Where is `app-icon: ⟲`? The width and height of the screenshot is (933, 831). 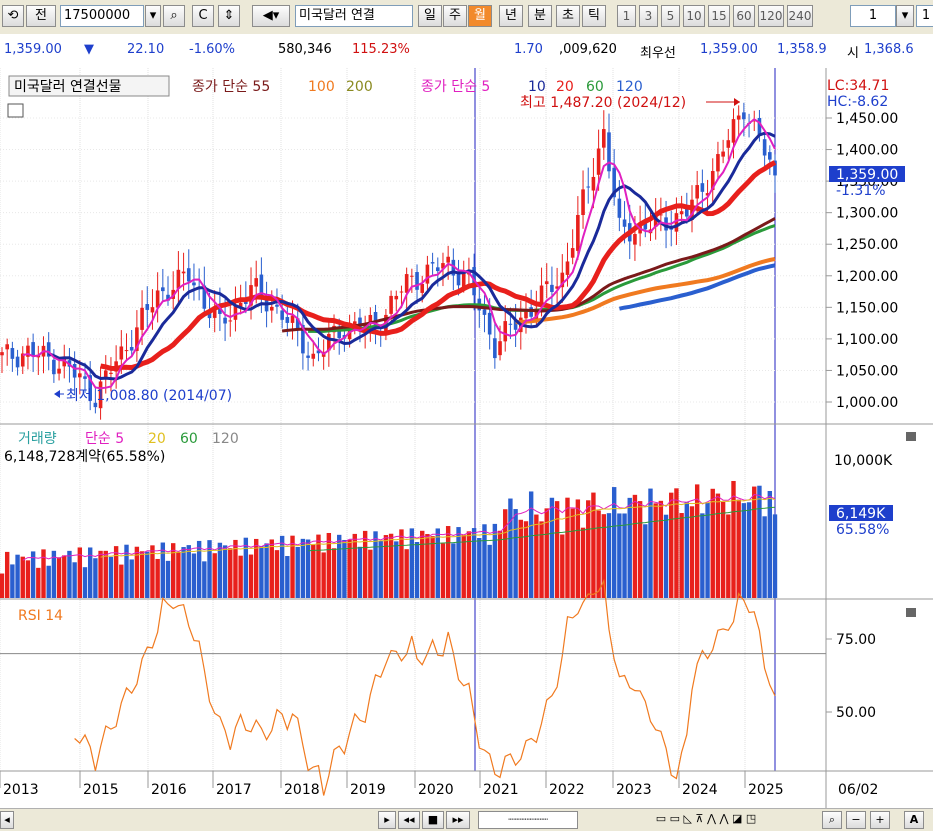 app-icon: ⟲ is located at coordinates (13, 16).